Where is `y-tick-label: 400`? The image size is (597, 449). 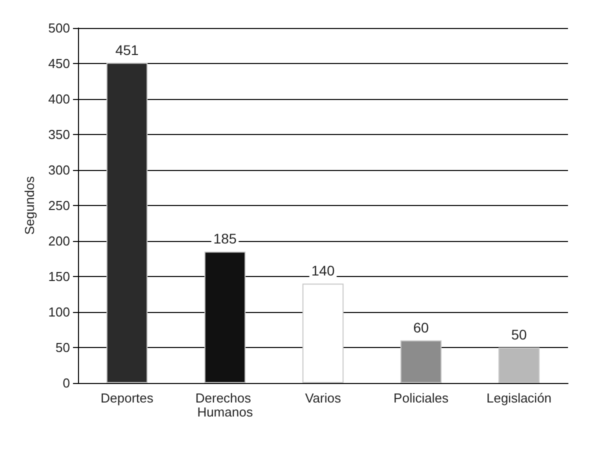 y-tick-label: 400 is located at coordinates (59, 99).